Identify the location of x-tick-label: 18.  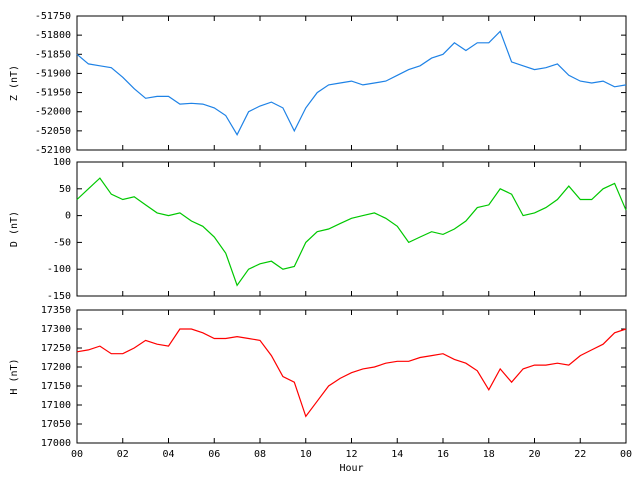
(489, 454).